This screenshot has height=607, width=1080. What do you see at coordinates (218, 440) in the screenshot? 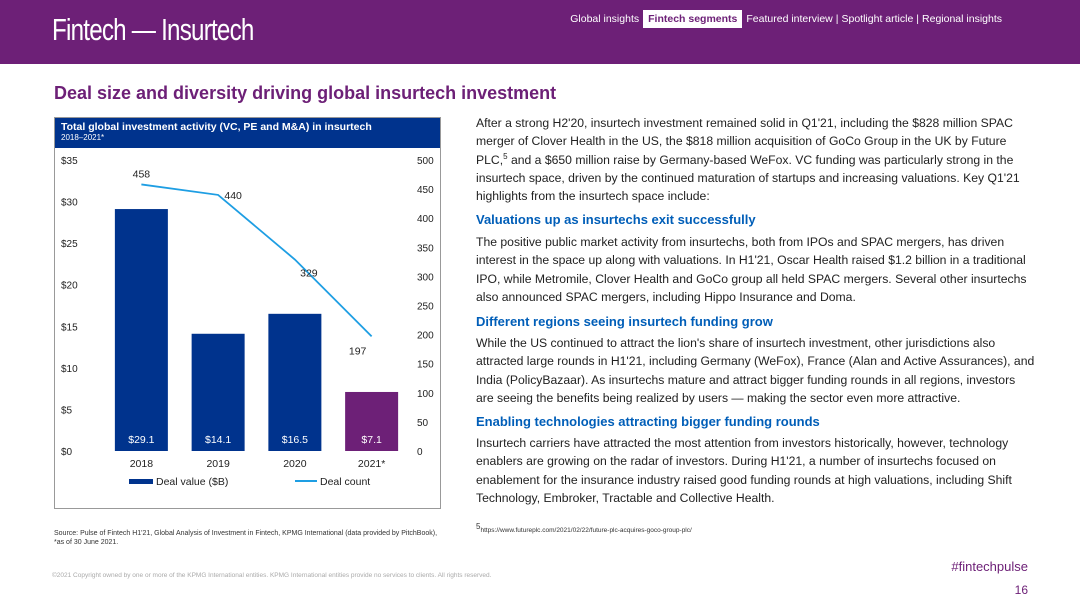
I see `bar-value-label: $14.1` at bounding box center [218, 440].